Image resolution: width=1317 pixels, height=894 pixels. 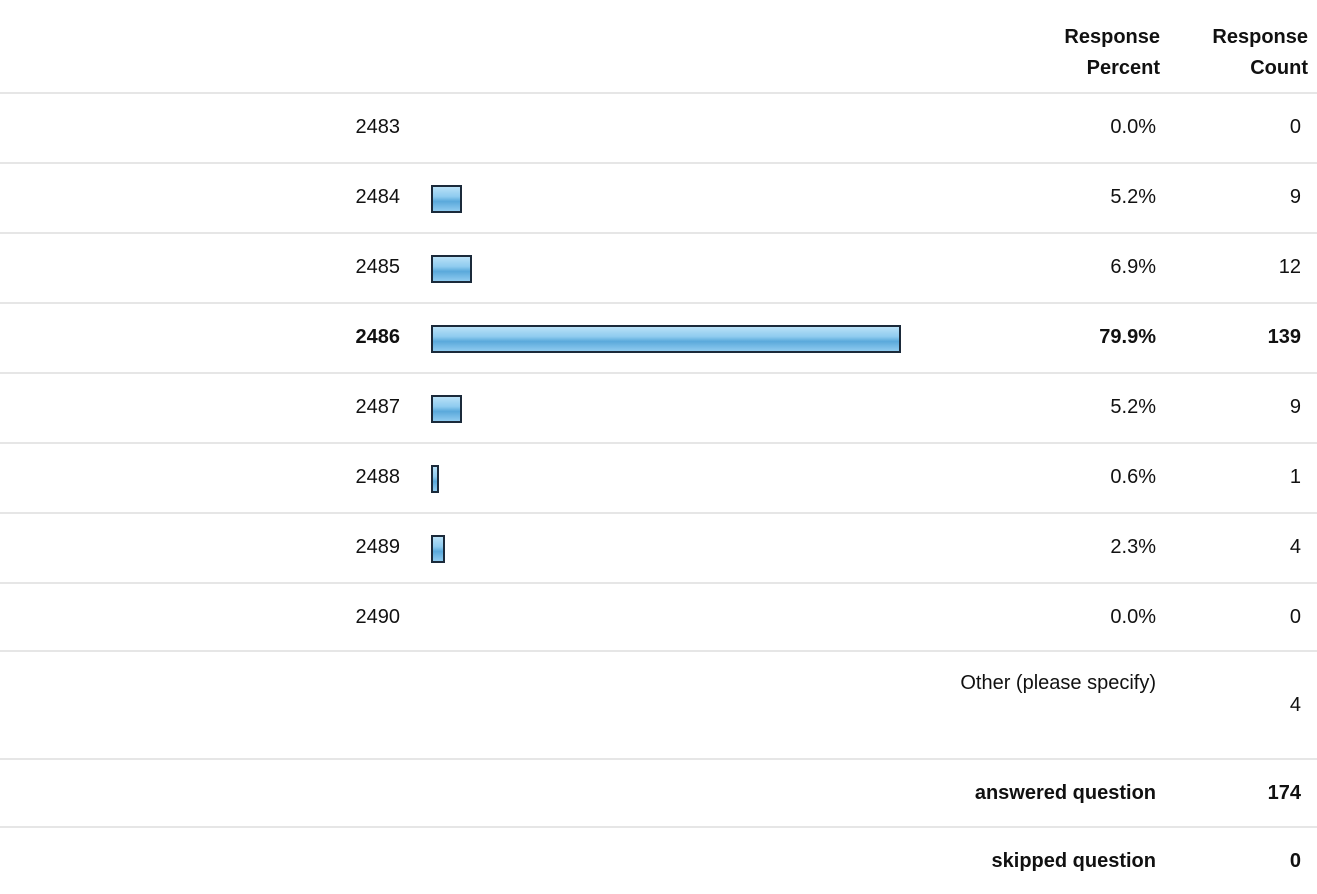 What do you see at coordinates (378, 197) in the screenshot?
I see `category-label: 2484` at bounding box center [378, 197].